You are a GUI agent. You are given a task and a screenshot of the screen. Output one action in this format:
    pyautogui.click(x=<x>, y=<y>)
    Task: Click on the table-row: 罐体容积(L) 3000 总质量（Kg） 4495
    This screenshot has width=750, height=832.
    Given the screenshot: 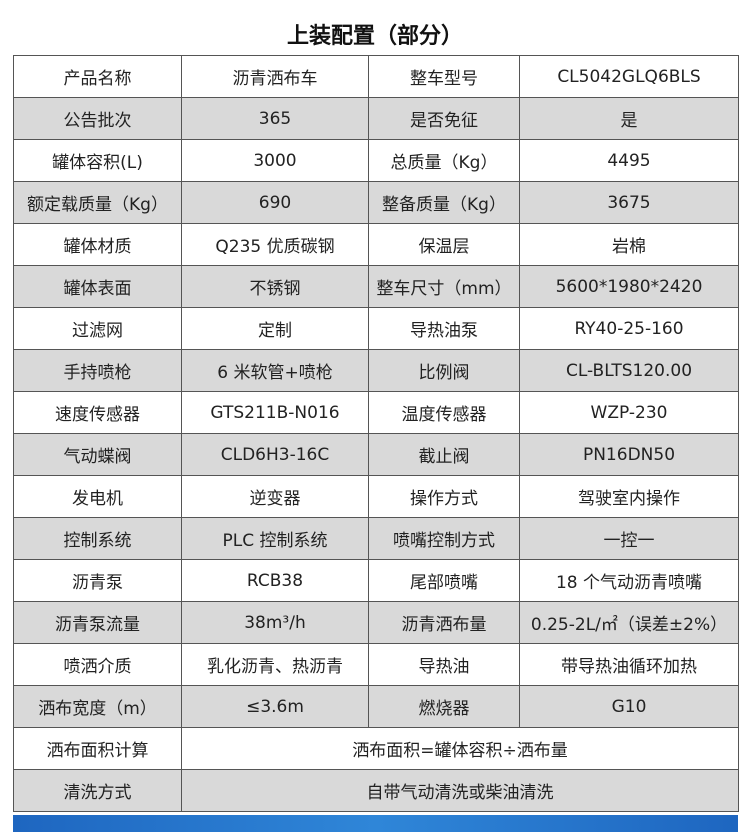 What is the action you would take?
    pyautogui.click(x=376, y=160)
    